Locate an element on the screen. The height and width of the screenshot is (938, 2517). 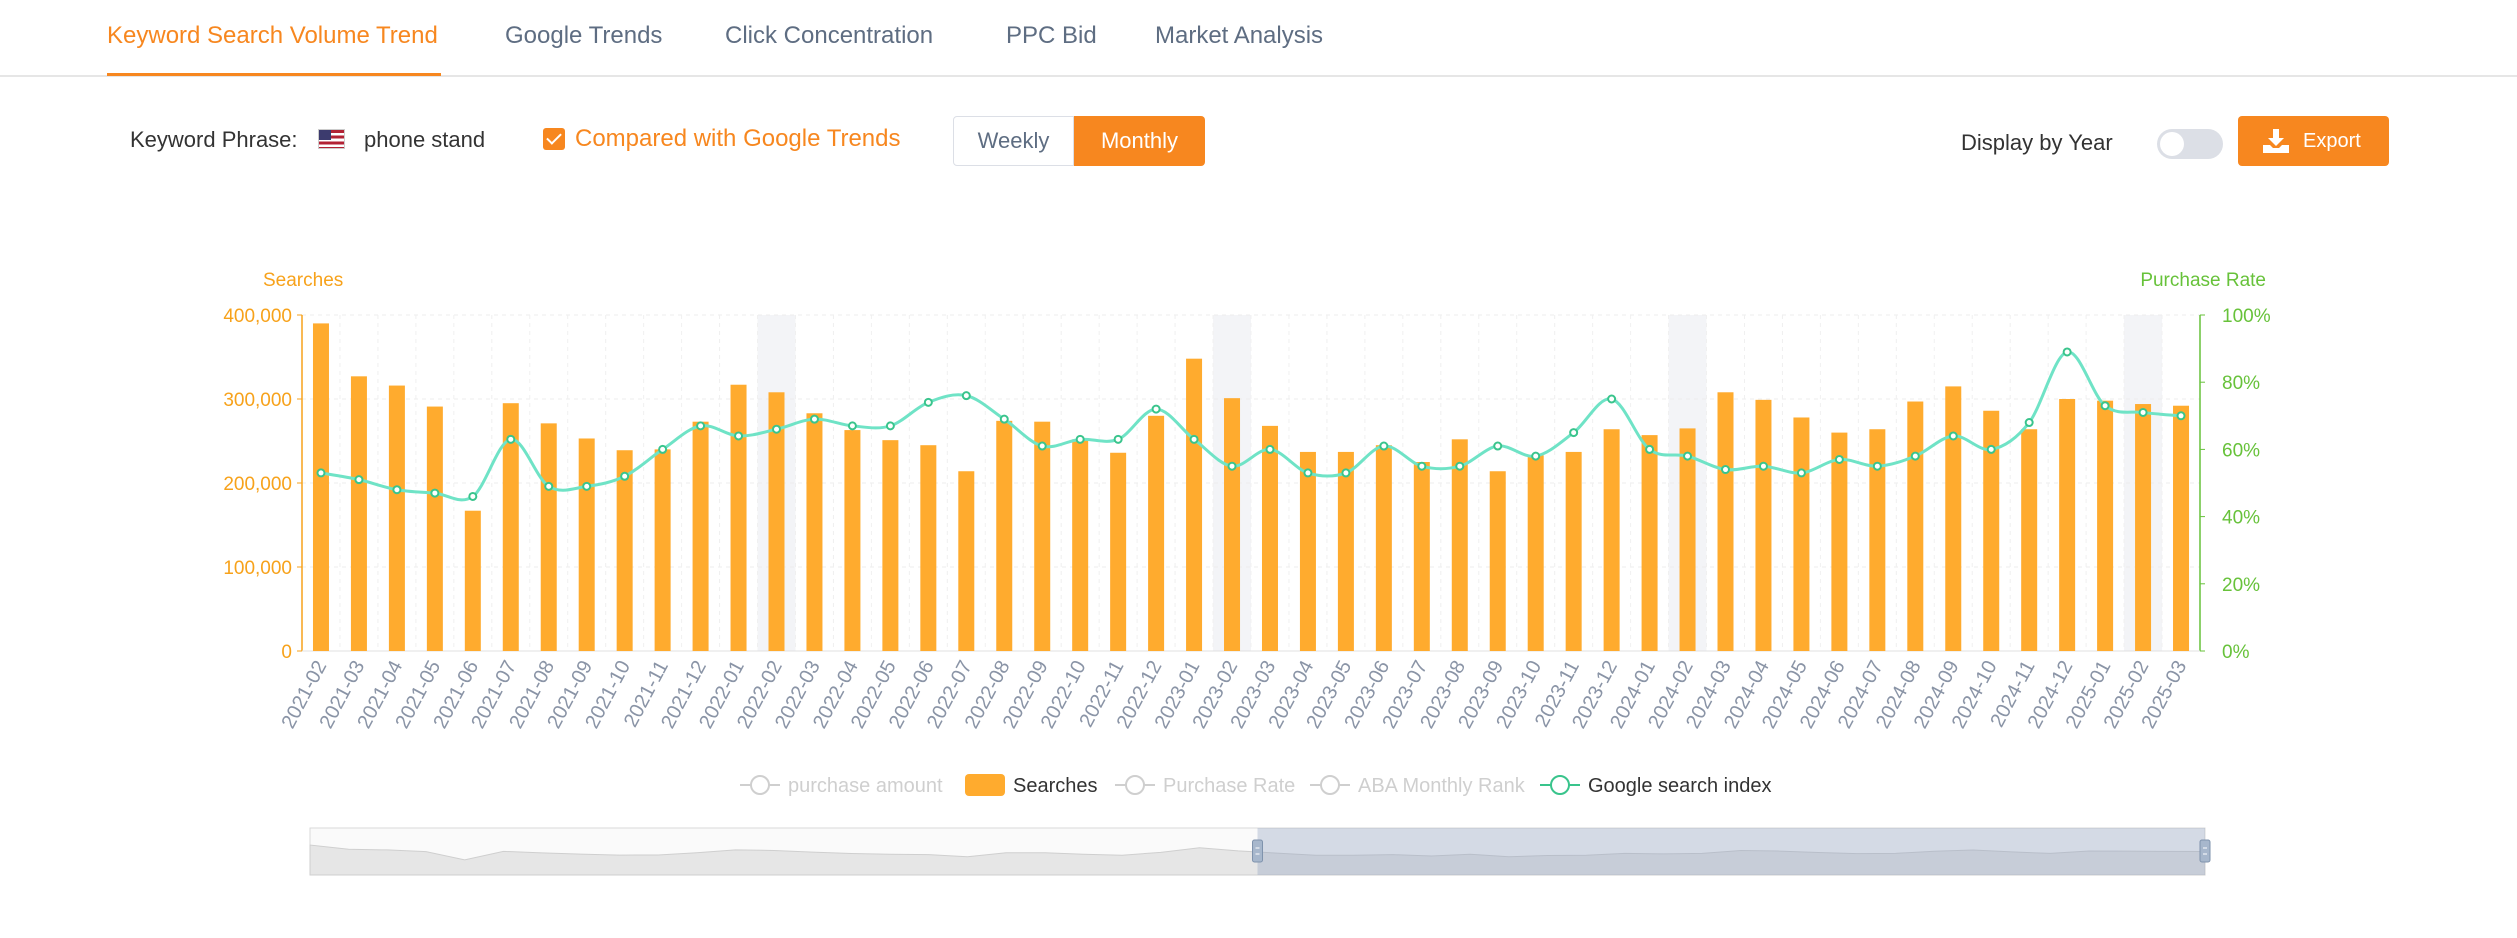
tab-click-concentration: Click Concentration is located at coordinates (829, 35).